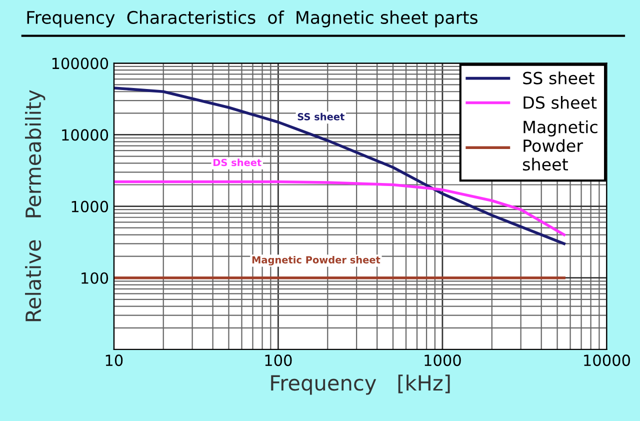  I want to click on y-tick-label: 100000, so click(80, 64).